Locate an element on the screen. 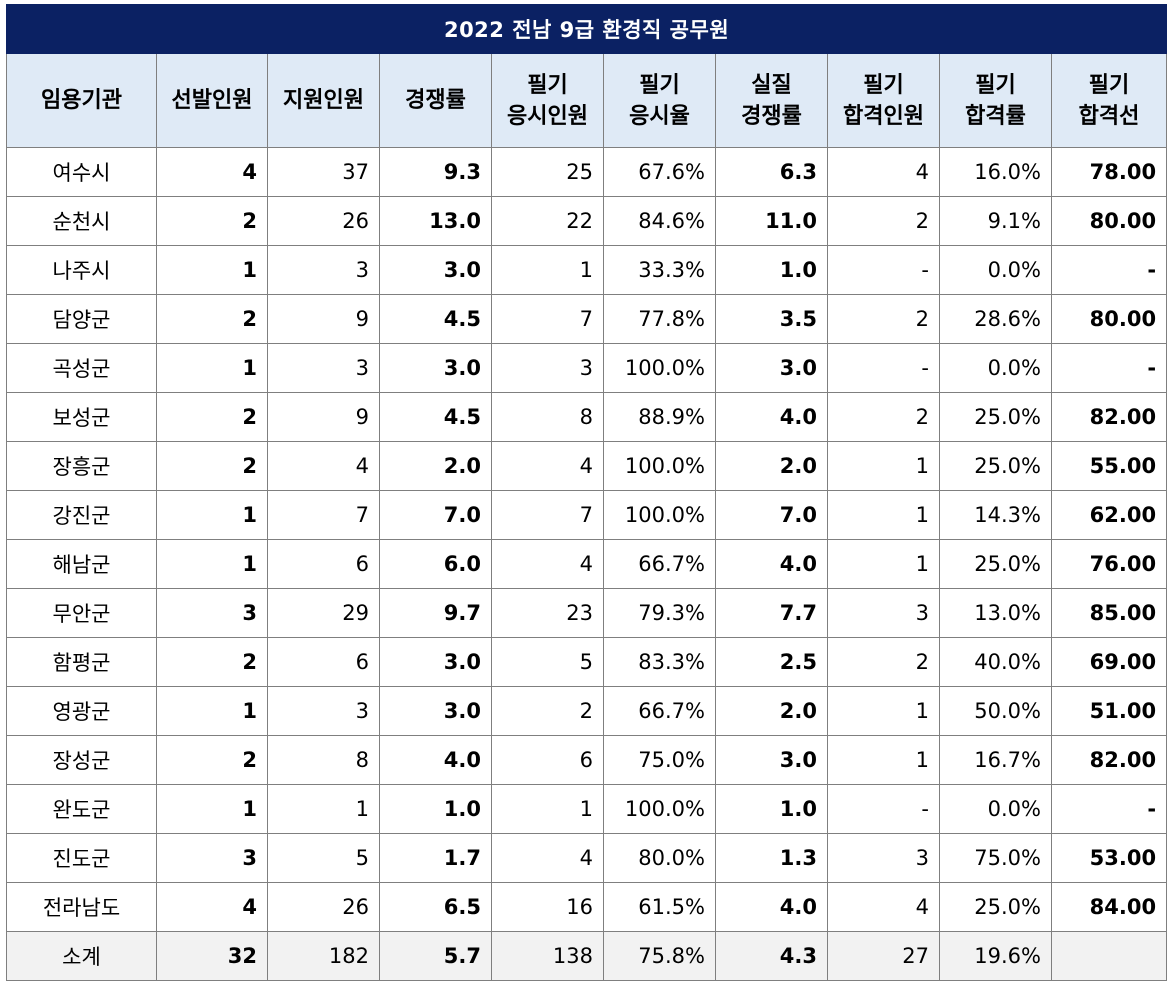  header-real-competition: 실질 경쟁률 is located at coordinates (771, 100).